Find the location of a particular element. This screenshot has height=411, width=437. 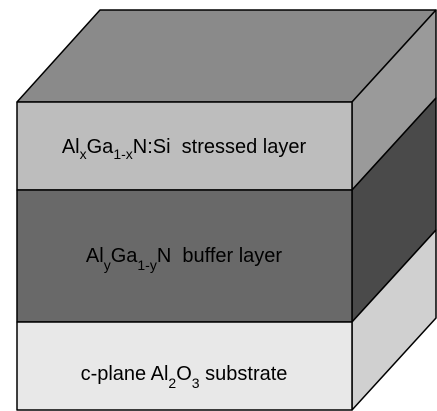

subscript: 2 is located at coordinates (172, 383).